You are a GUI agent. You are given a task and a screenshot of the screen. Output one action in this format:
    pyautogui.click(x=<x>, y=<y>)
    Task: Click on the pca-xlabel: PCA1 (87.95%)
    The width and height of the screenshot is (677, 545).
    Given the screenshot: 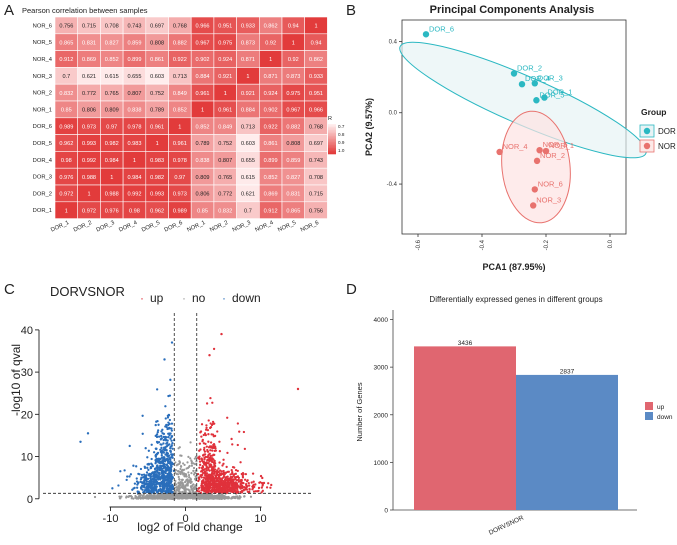 What is the action you would take?
    pyautogui.click(x=513, y=267)
    